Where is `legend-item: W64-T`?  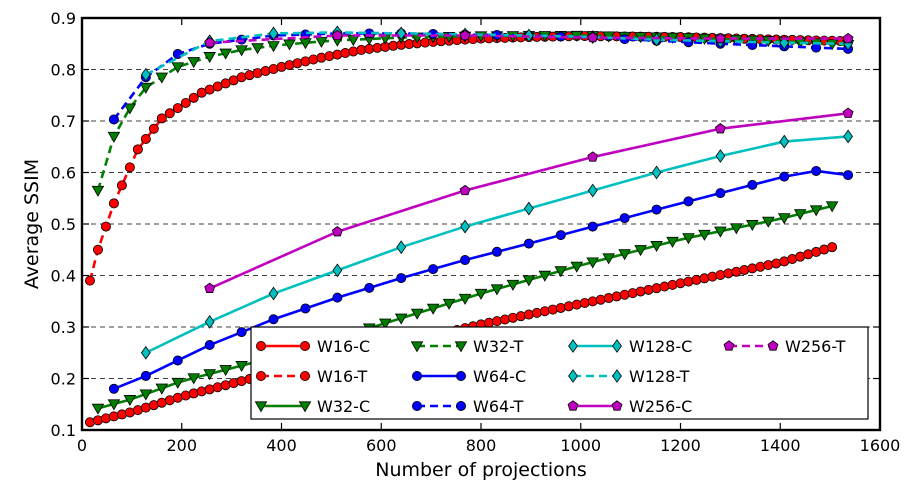 legend-item: W64-T is located at coordinates (467, 406).